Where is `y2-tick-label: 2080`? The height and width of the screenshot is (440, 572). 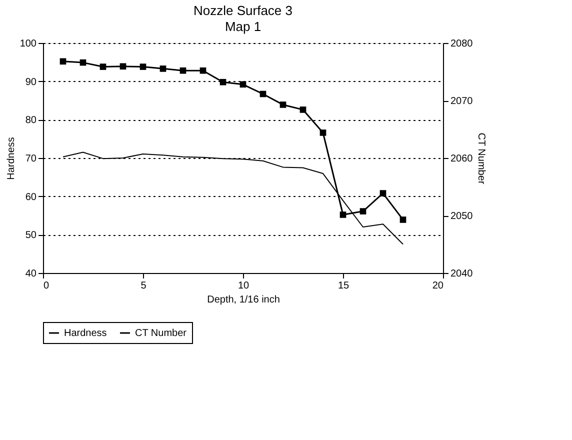
y2-tick-label: 2080 is located at coordinates (462, 44).